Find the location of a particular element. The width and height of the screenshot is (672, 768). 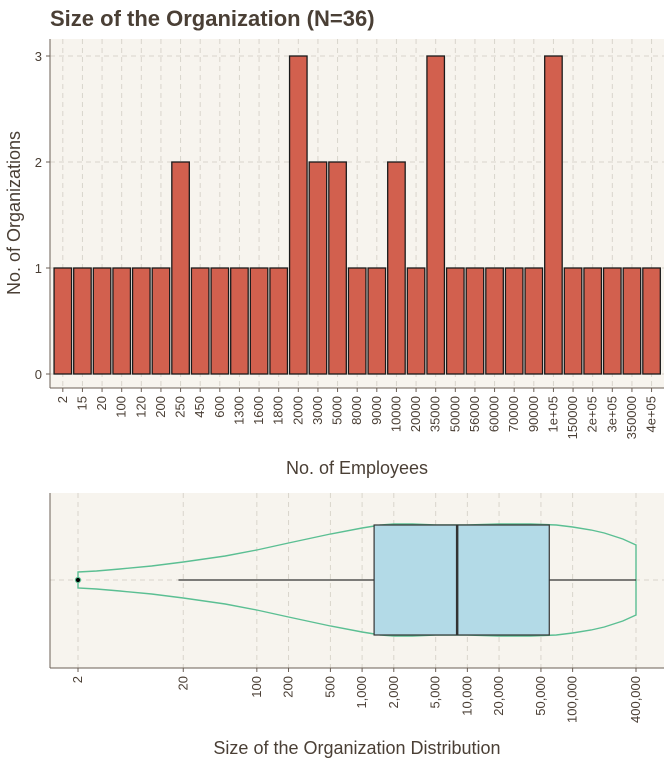

histogram-x-tick-label: 350000 is located at coordinates (631, 417).